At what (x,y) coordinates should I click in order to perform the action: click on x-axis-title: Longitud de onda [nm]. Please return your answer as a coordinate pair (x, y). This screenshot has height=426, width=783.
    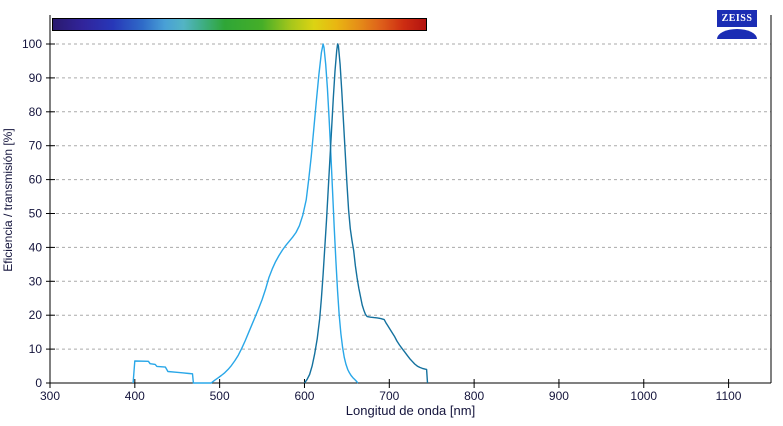
    Looking at the image, I should click on (410, 410).